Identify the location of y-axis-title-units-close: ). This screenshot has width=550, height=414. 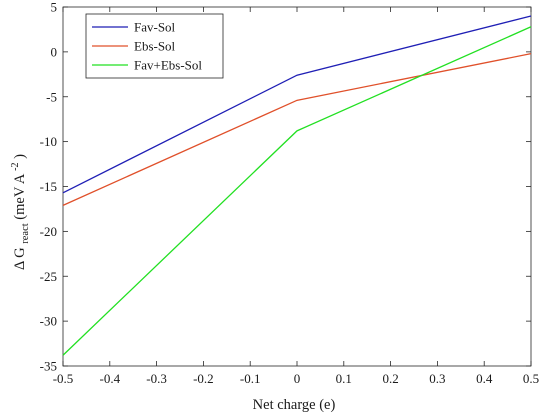
(20, 156).